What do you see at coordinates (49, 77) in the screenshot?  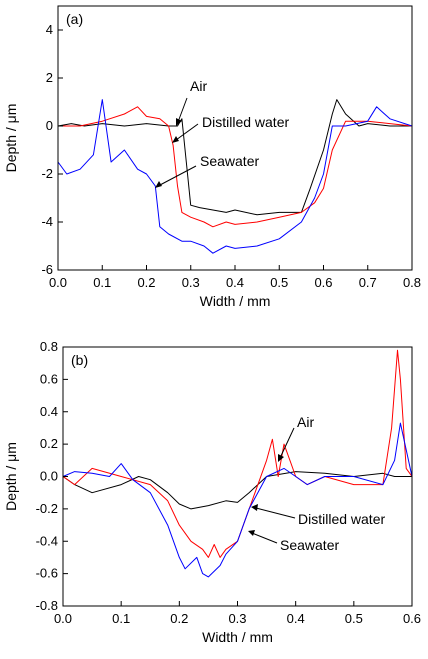 I see `y-tick-label-a-4: 2` at bounding box center [49, 77].